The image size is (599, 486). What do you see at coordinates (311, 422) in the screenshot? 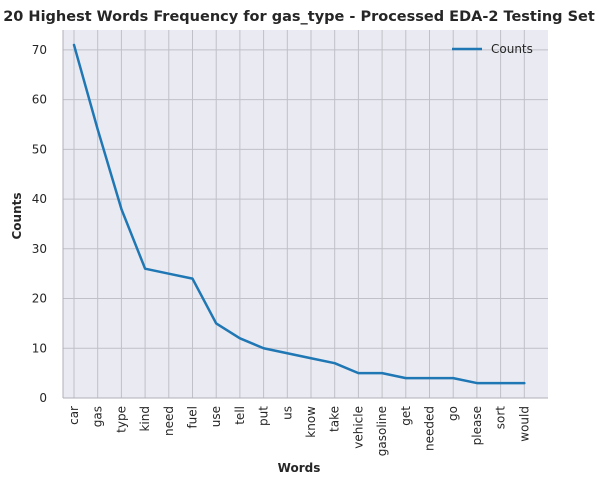
I see `x-tick-label: know` at bounding box center [311, 422].